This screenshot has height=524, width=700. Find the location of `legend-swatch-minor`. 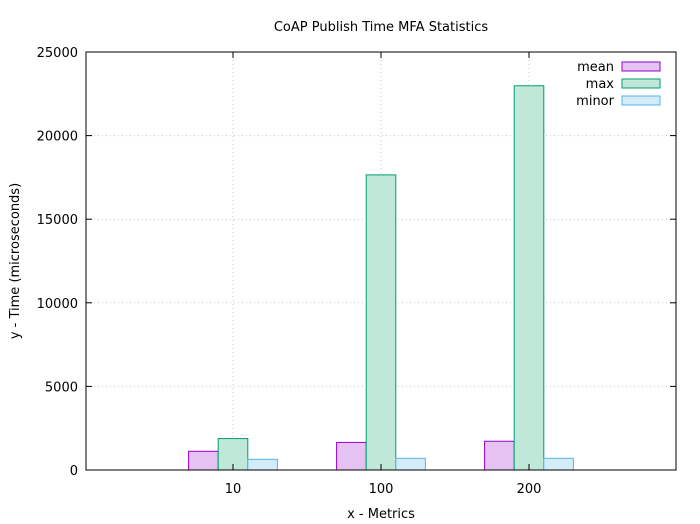

legend-swatch-minor is located at coordinates (641, 100).